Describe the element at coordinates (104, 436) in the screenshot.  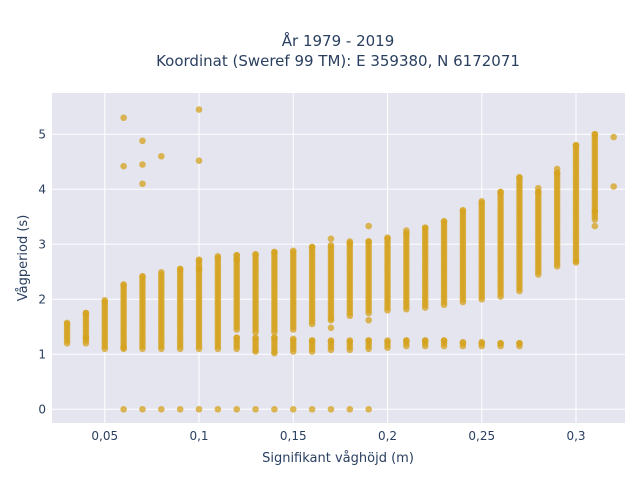
I see `x-tick-label: 0,05` at that location.